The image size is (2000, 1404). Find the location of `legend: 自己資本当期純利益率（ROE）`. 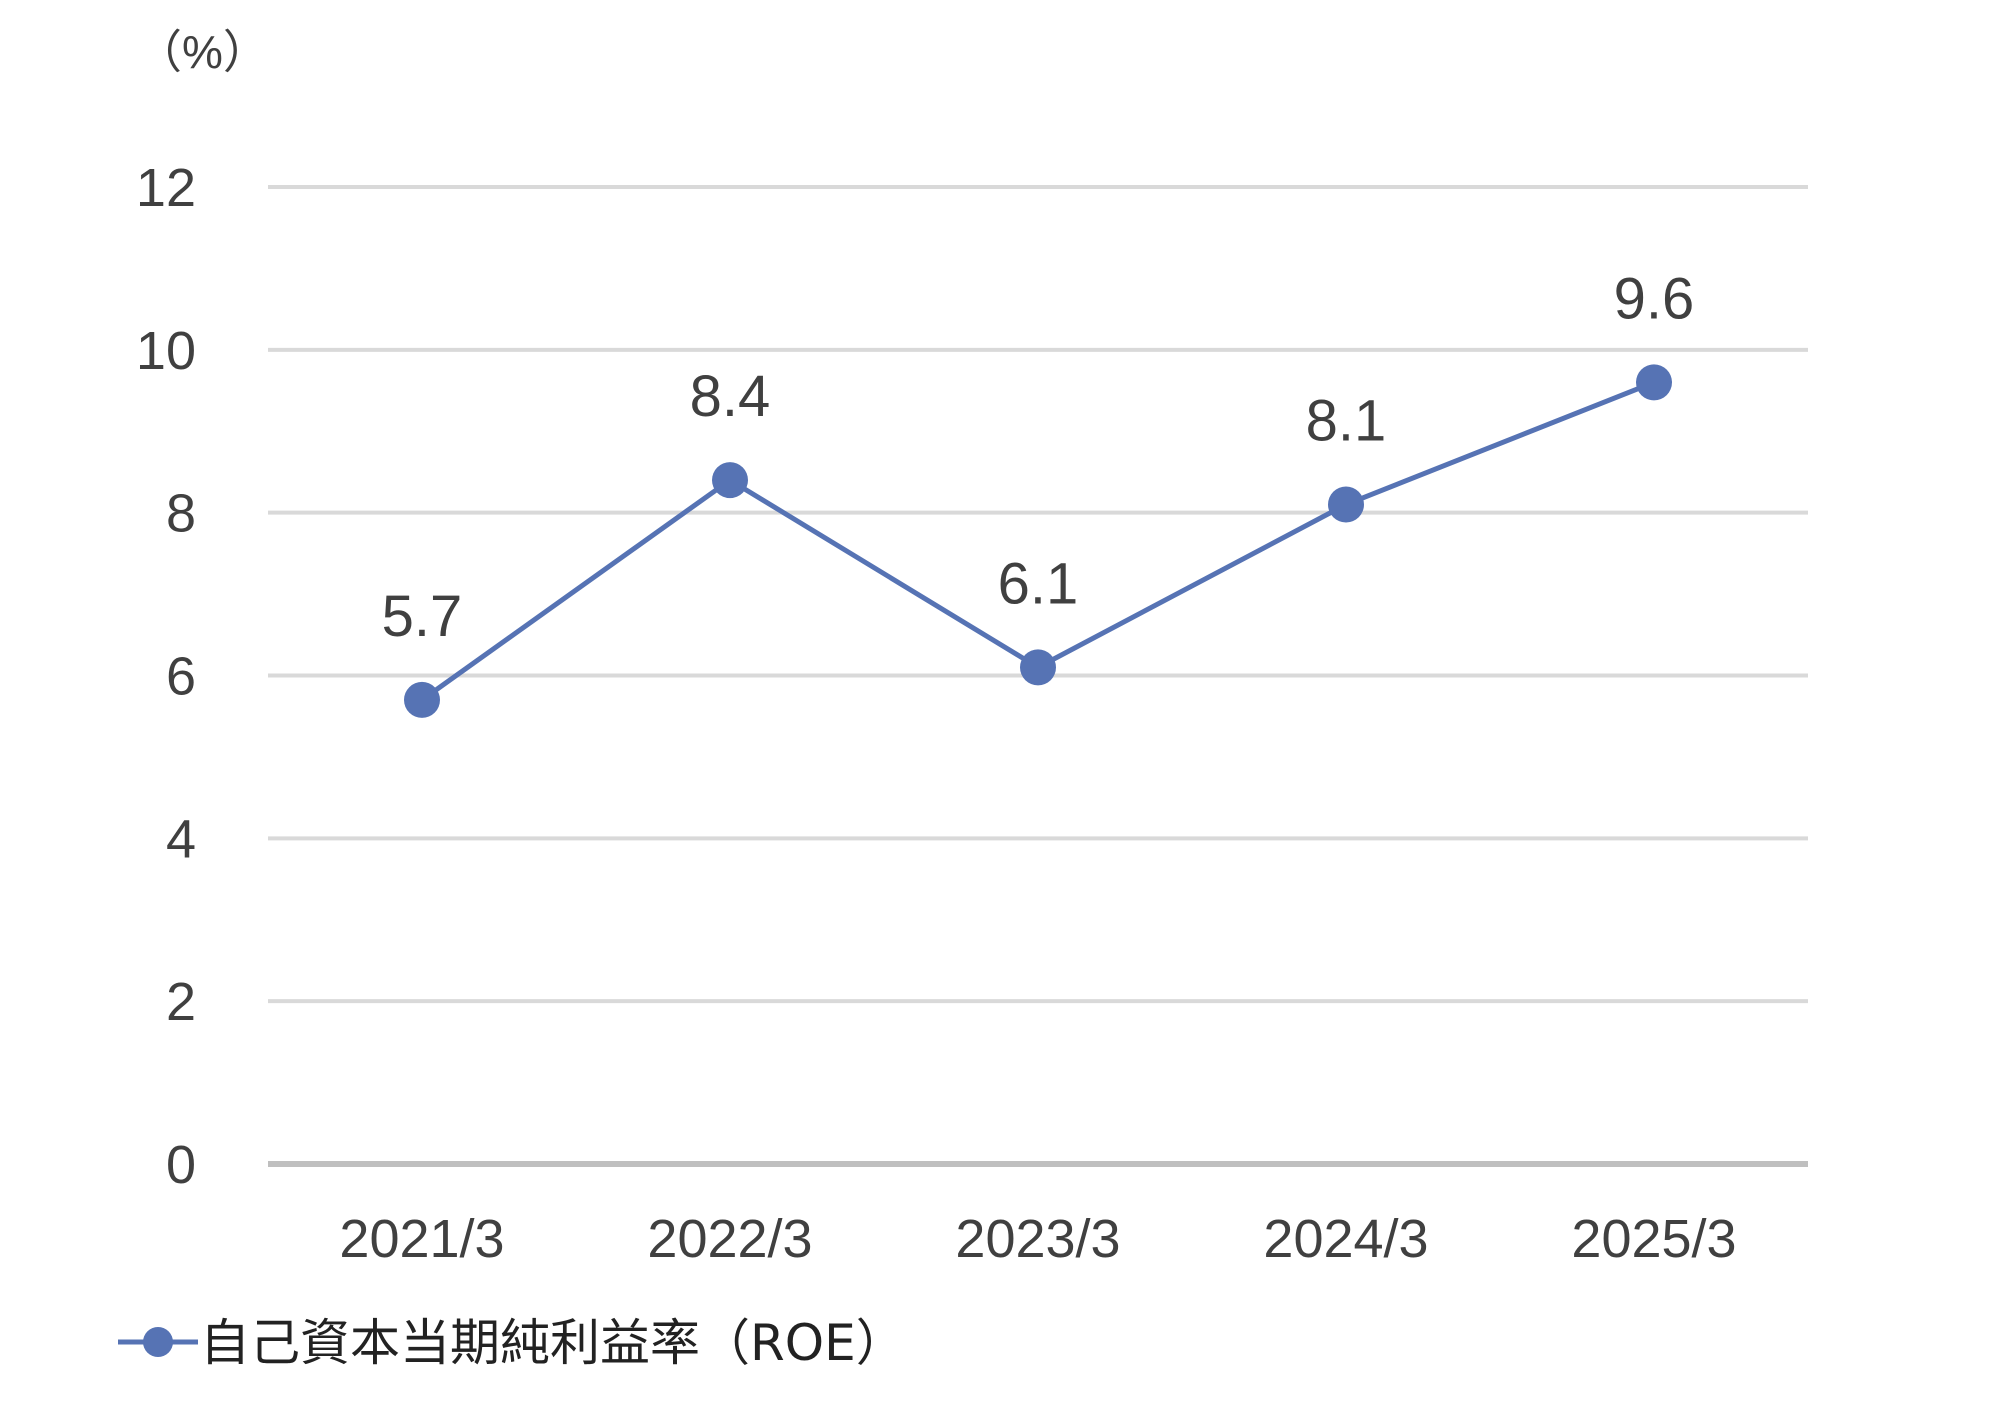

legend: 自己資本当期純利益率（ROE） is located at coordinates (512, 1343).